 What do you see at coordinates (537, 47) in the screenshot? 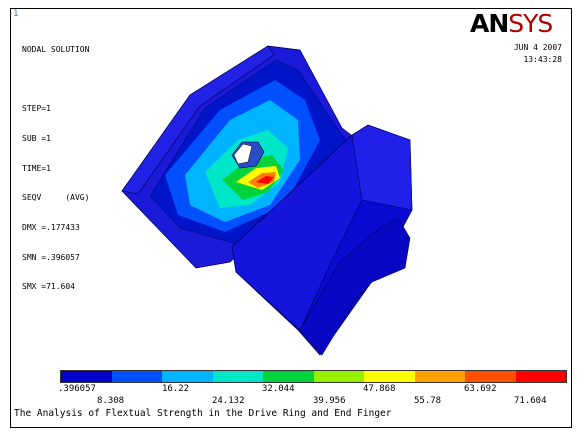
I see `date-text: JUN 4 2007` at bounding box center [537, 47].